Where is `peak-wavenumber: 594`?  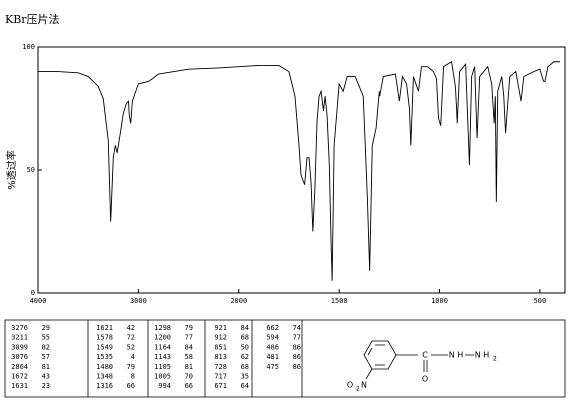 peak-wavenumber: 594 is located at coordinates (272, 338).